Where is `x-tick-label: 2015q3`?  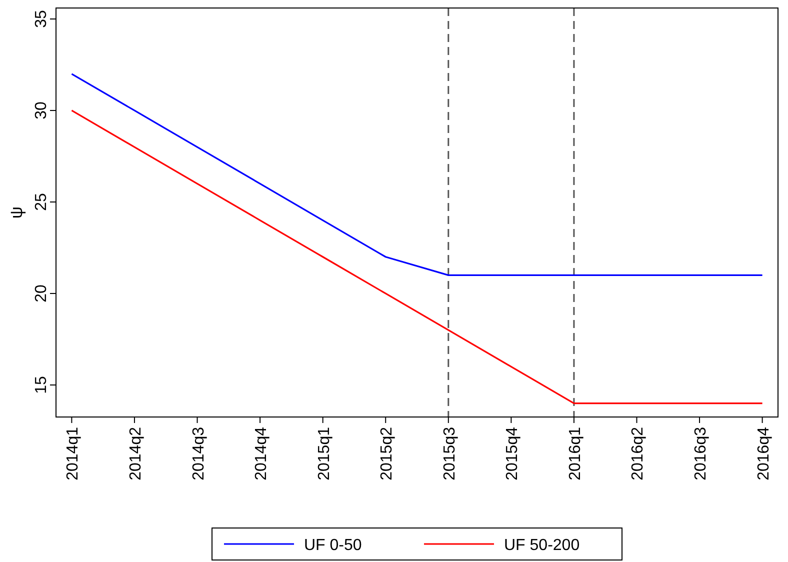
x-tick-label: 2015q3 is located at coordinates (449, 453).